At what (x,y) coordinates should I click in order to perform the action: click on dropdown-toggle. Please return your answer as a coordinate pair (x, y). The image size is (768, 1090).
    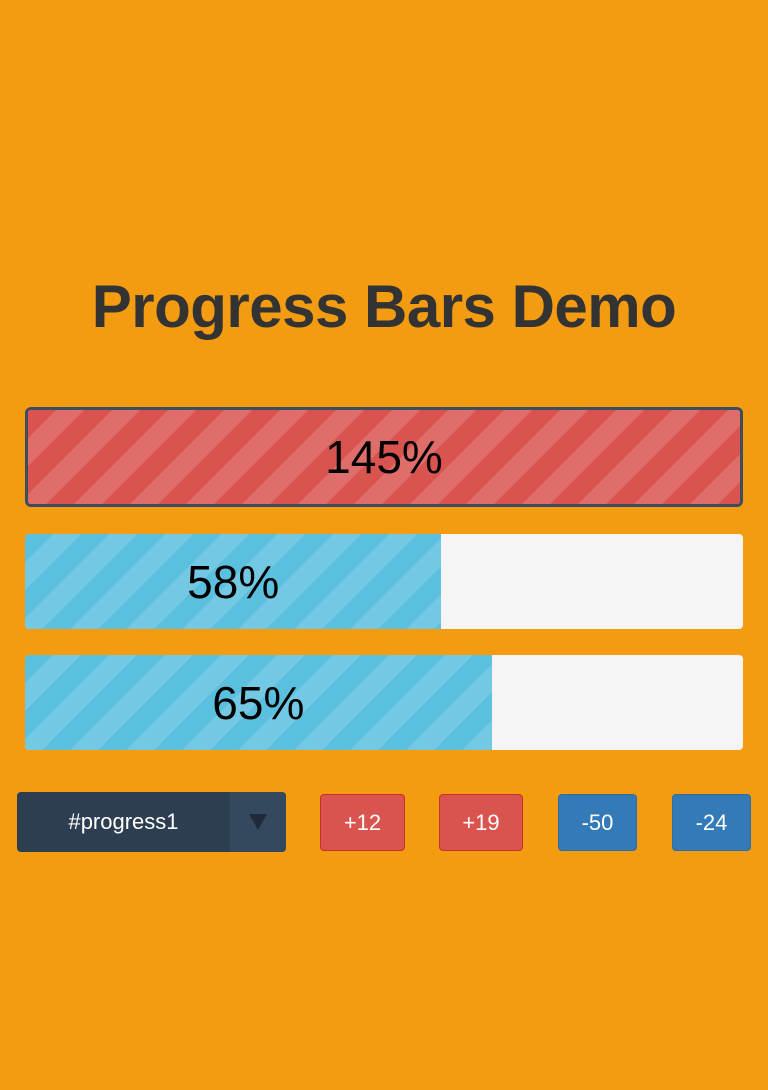
    Looking at the image, I should click on (258, 822).